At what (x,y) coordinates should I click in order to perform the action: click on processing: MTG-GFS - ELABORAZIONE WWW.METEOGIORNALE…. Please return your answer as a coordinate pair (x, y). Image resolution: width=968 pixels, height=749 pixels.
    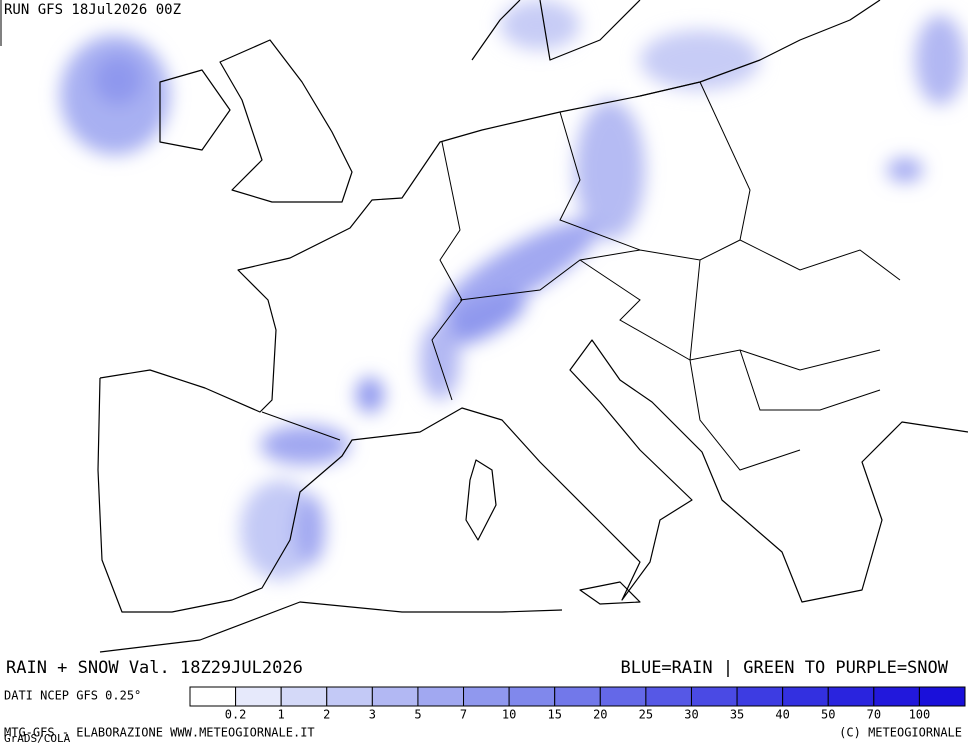
    Looking at the image, I should click on (159, 733).